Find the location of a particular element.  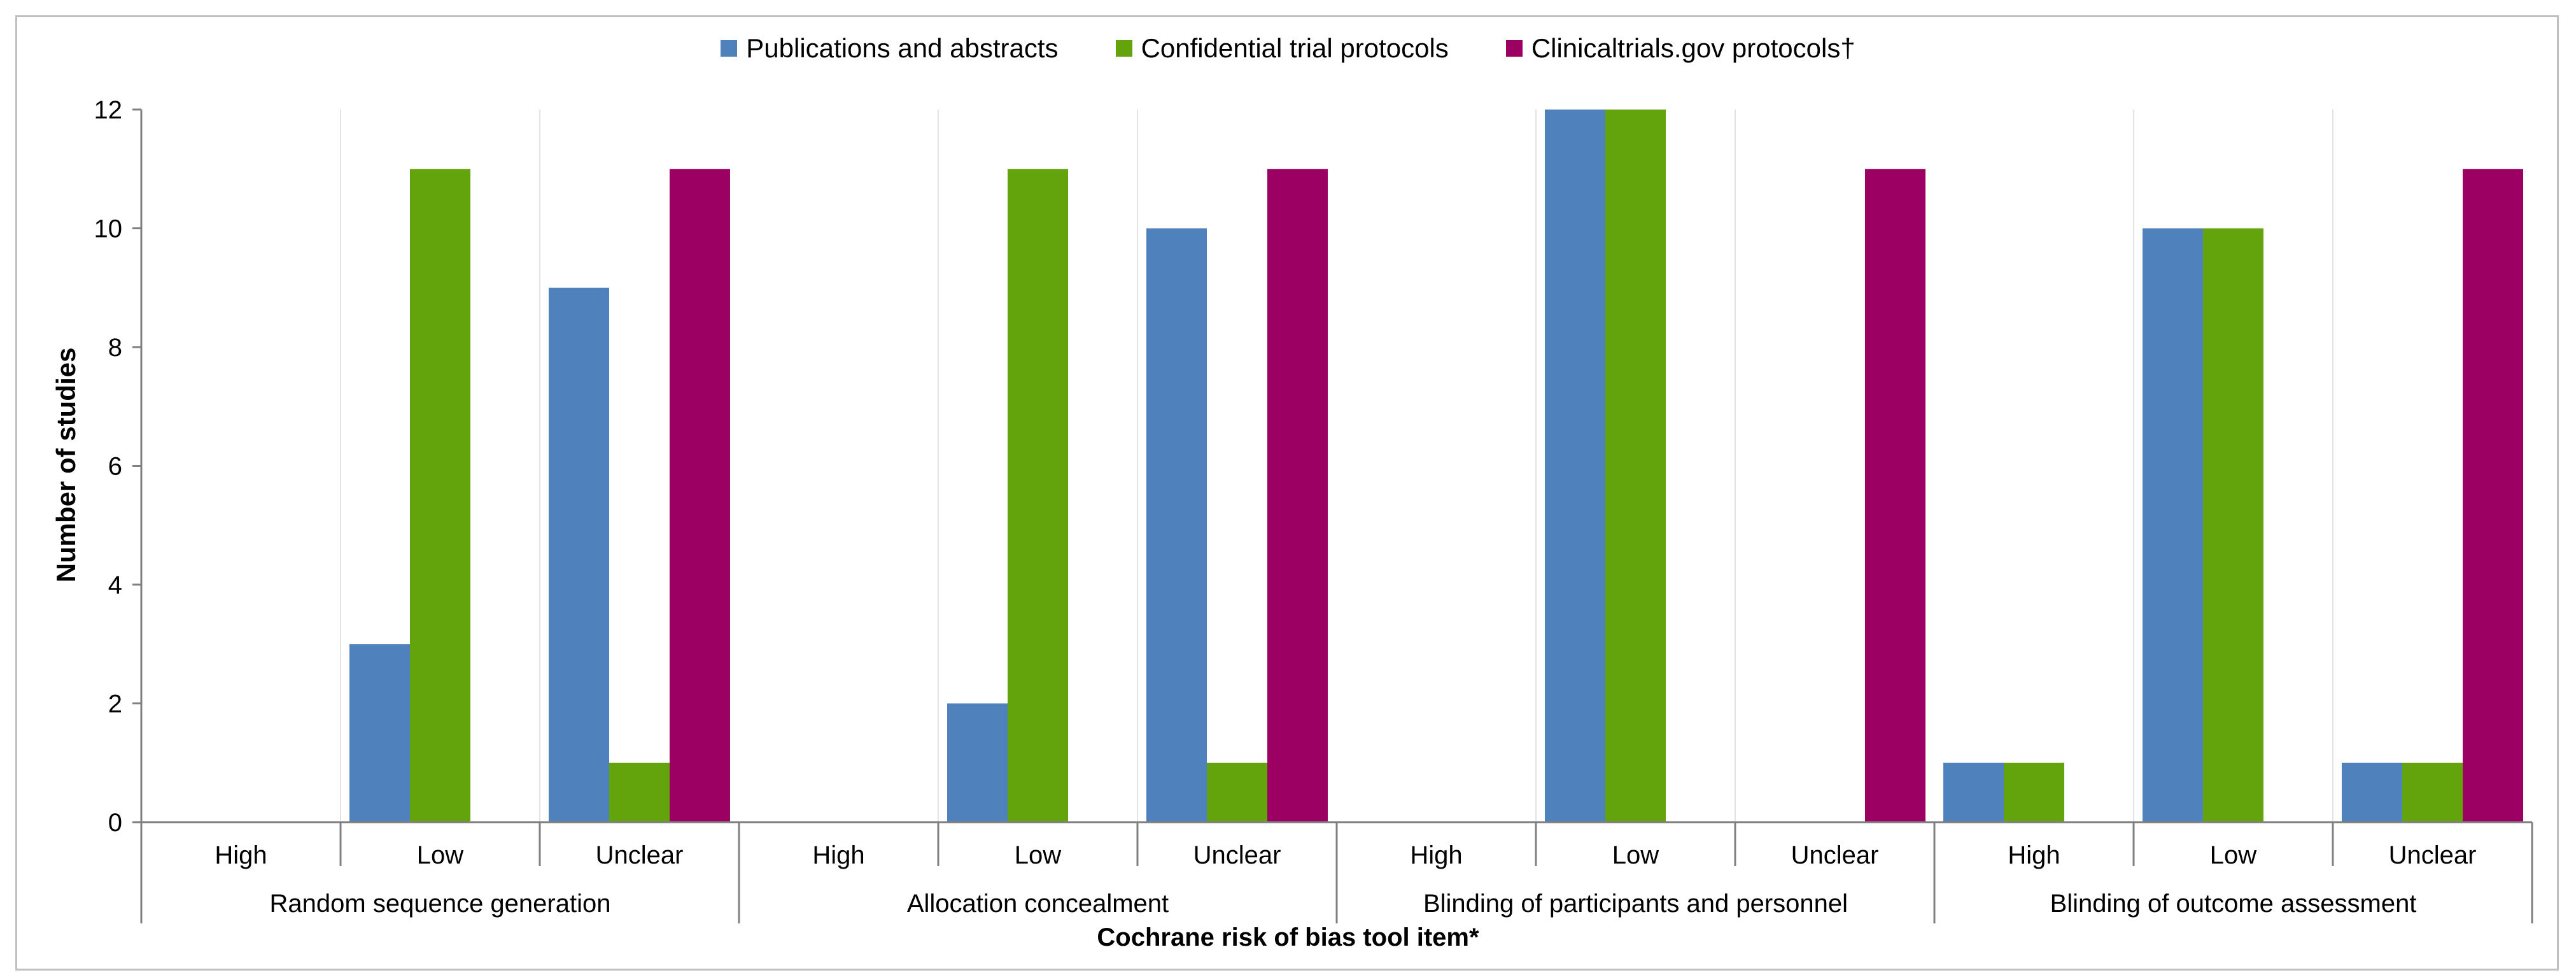

legend-label-clinicaltrials: Clinicaltrials.gov protocols† is located at coordinates (1693, 48).